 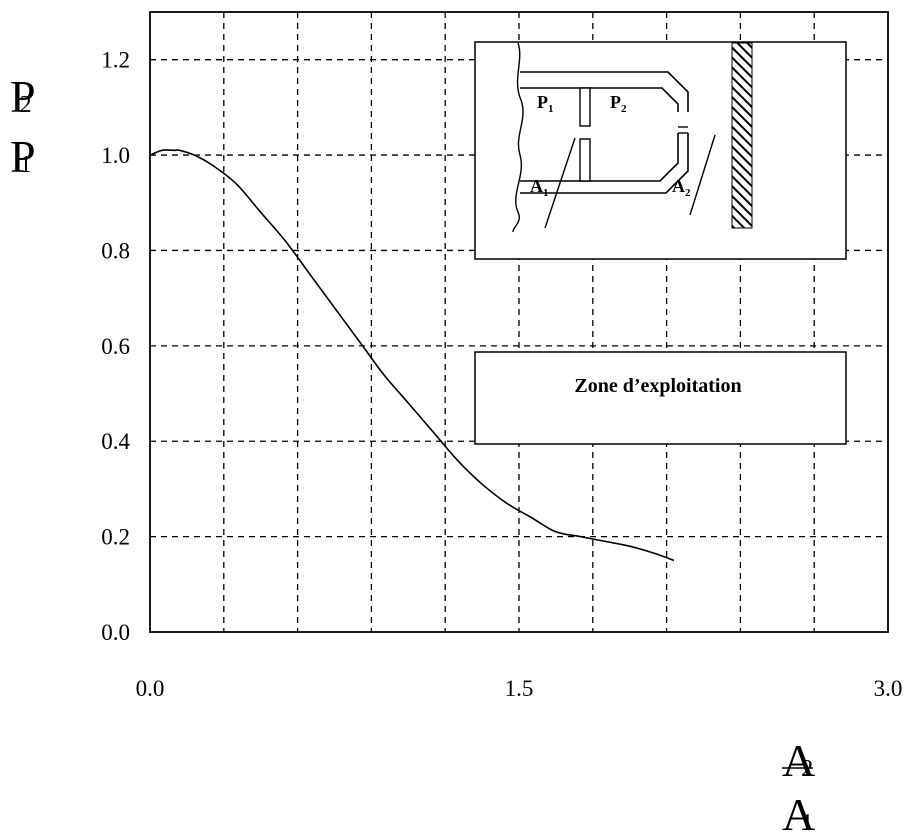 I want to click on inset-frame, so click(x=660, y=150).